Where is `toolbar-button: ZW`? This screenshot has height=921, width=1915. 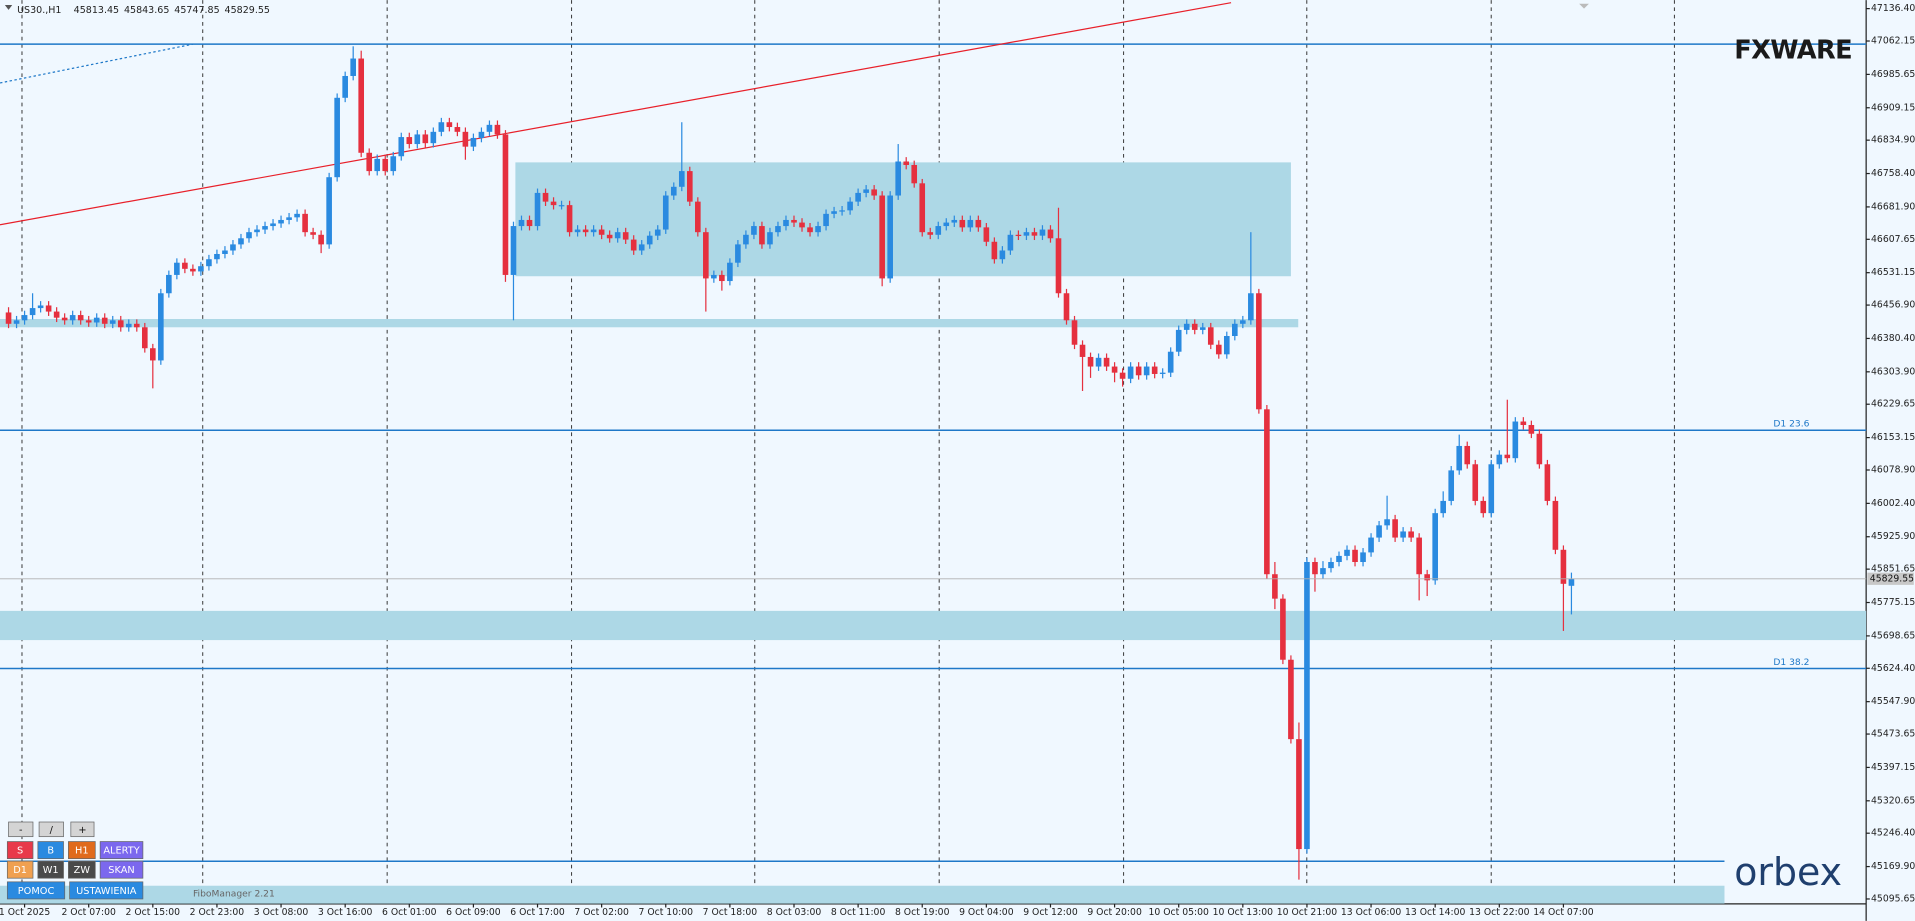
toolbar-button: ZW is located at coordinates (82, 869).